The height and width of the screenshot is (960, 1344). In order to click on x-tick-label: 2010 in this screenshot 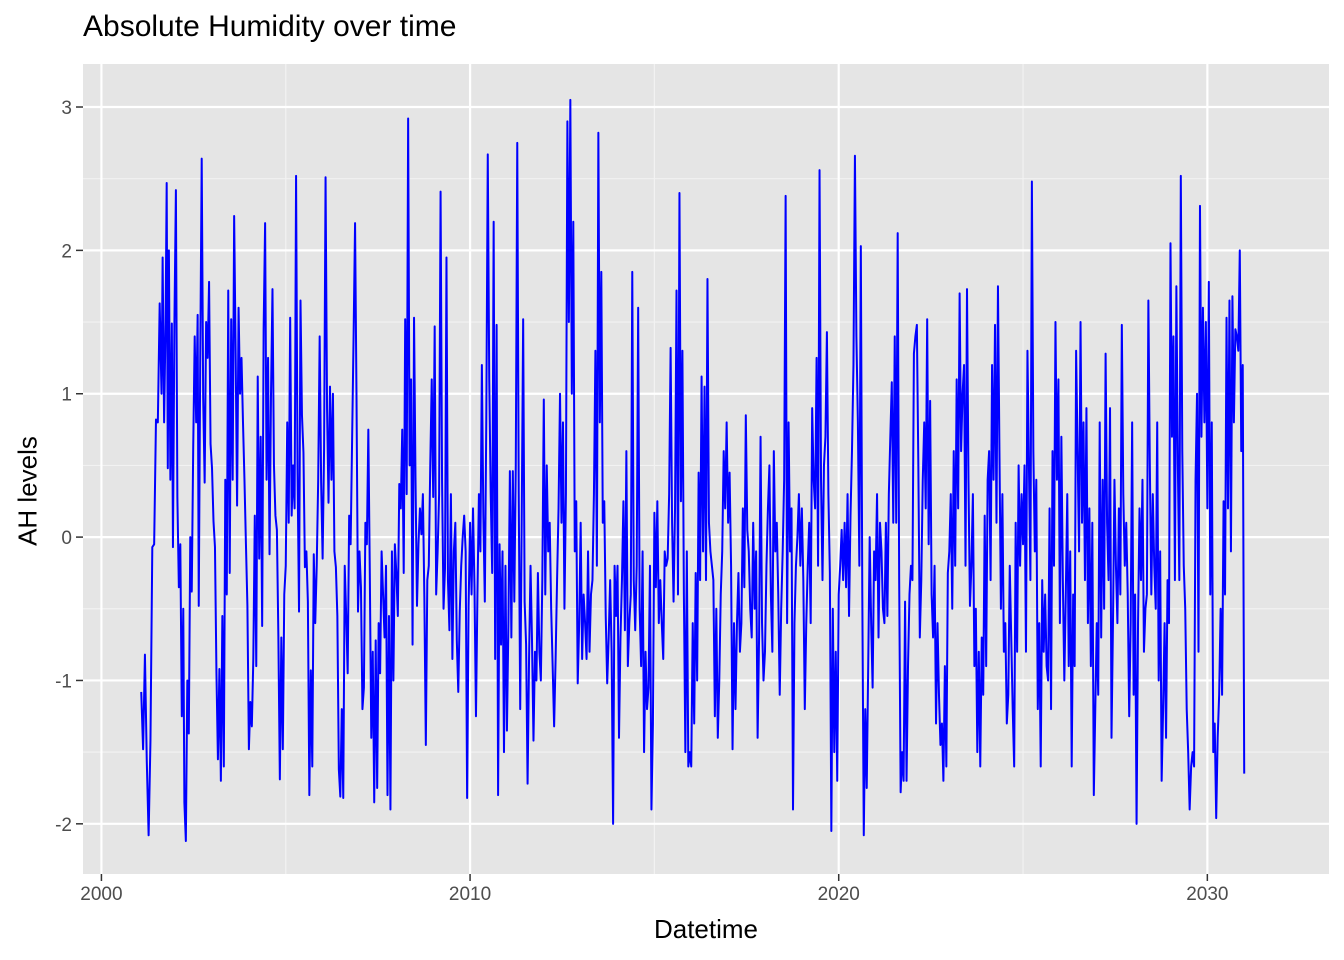, I will do `click(470, 894)`.